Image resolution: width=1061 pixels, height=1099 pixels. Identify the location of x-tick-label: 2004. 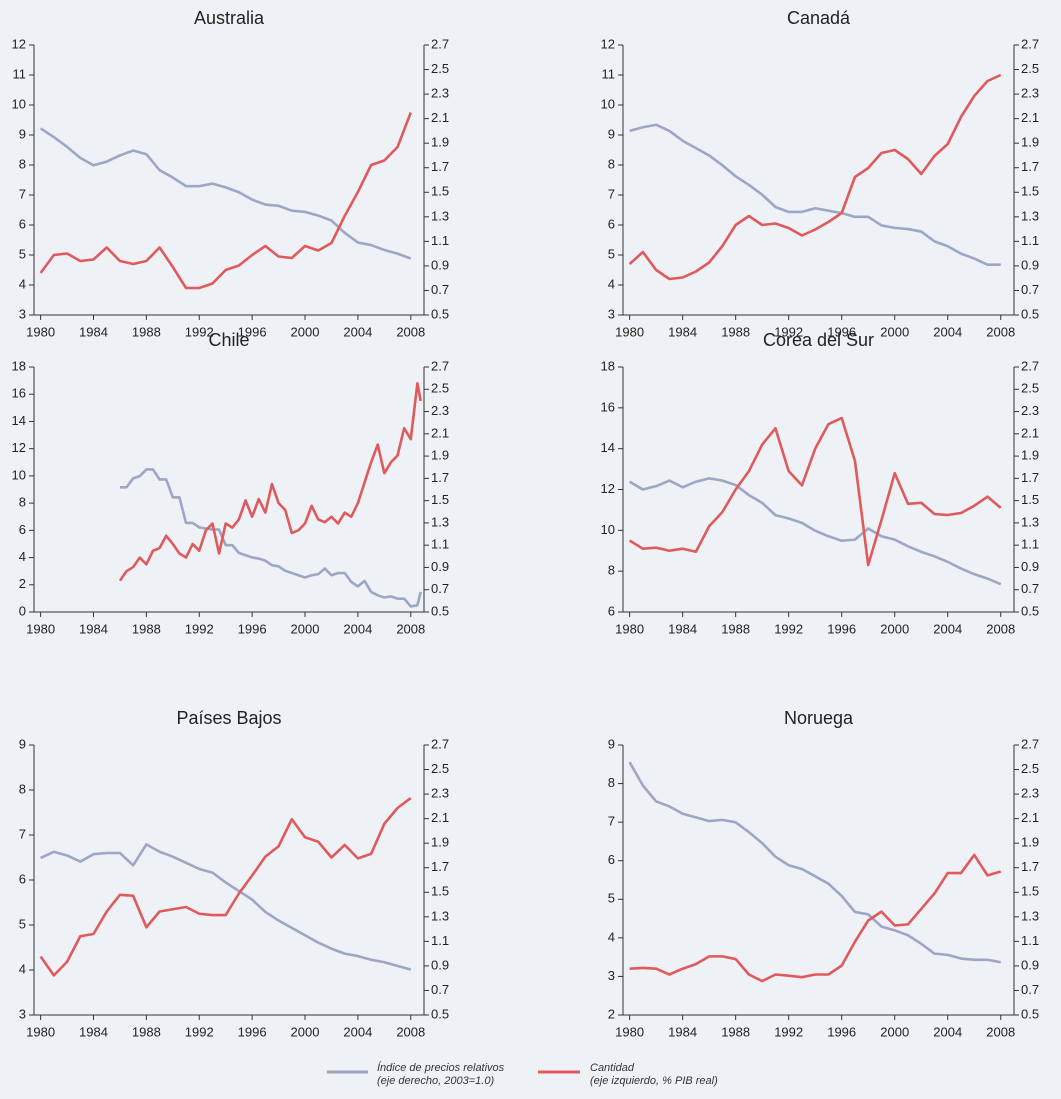
(947, 1031).